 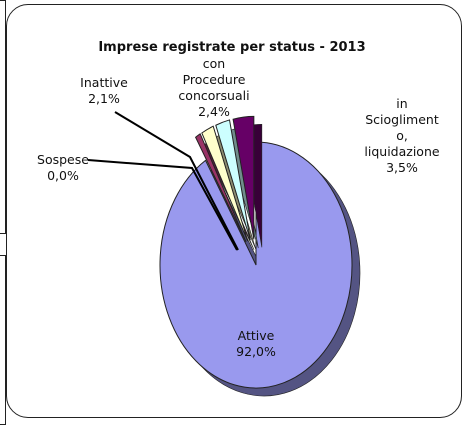 What do you see at coordinates (401, 151) in the screenshot?
I see `label-scioglimento-line4: liquidazione` at bounding box center [401, 151].